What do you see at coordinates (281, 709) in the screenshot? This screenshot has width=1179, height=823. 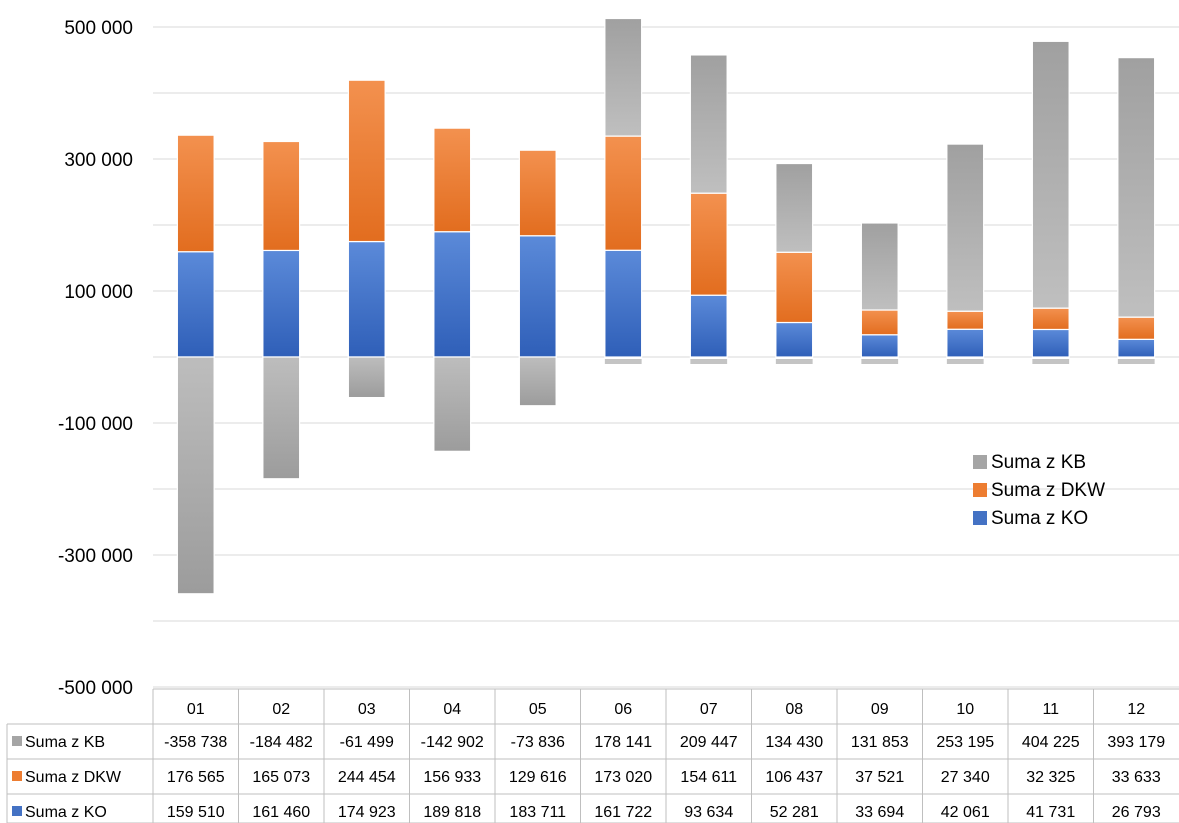 I see `table-category-label: 02` at bounding box center [281, 709].